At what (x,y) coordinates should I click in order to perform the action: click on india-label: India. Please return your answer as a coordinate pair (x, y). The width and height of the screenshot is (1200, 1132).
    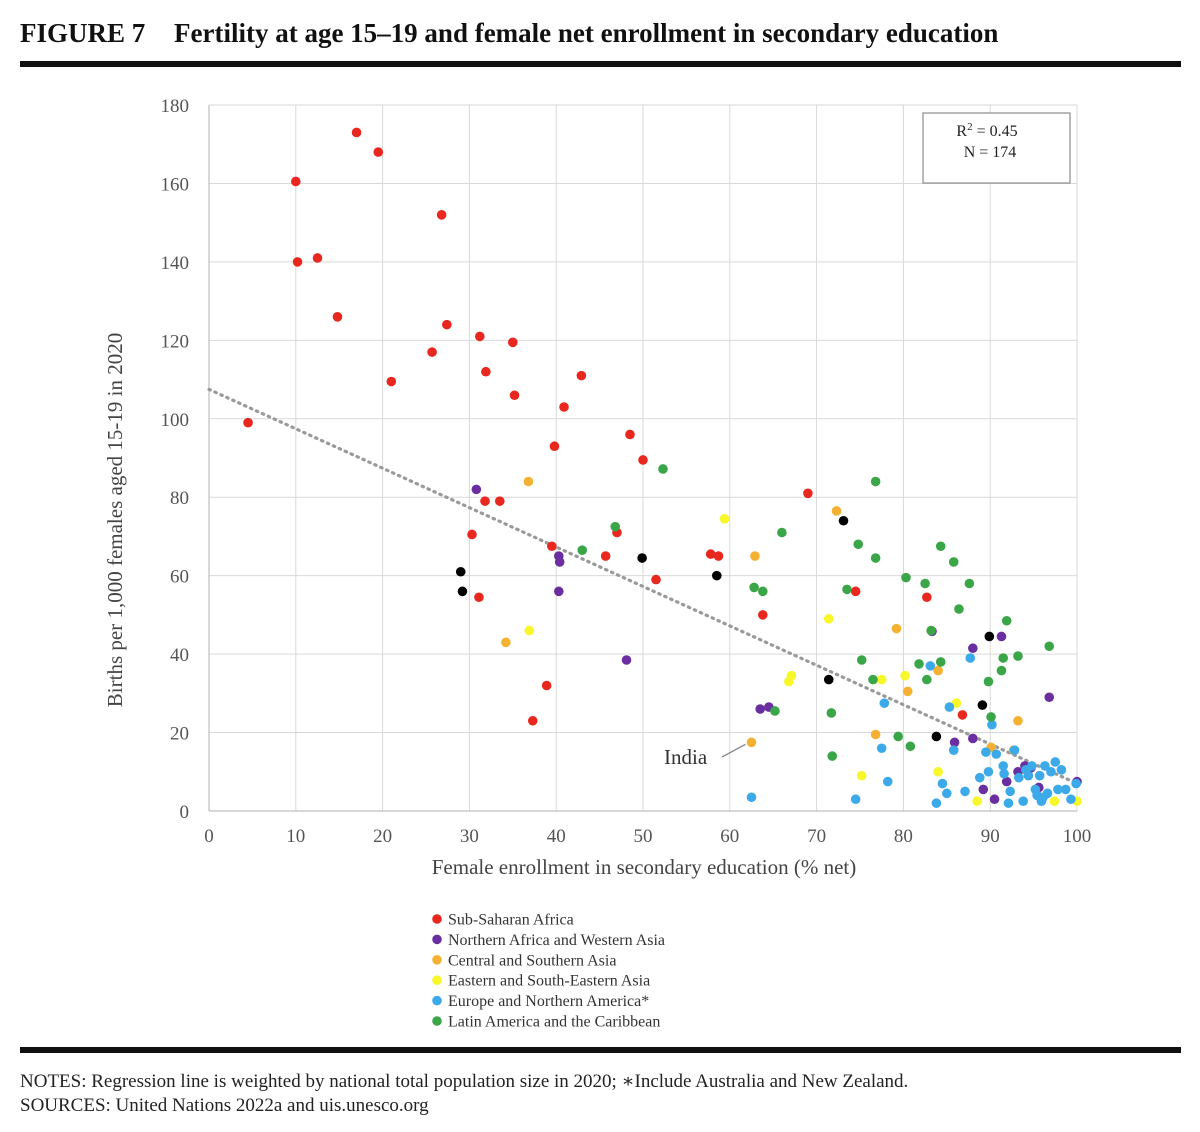
    Looking at the image, I should click on (686, 757).